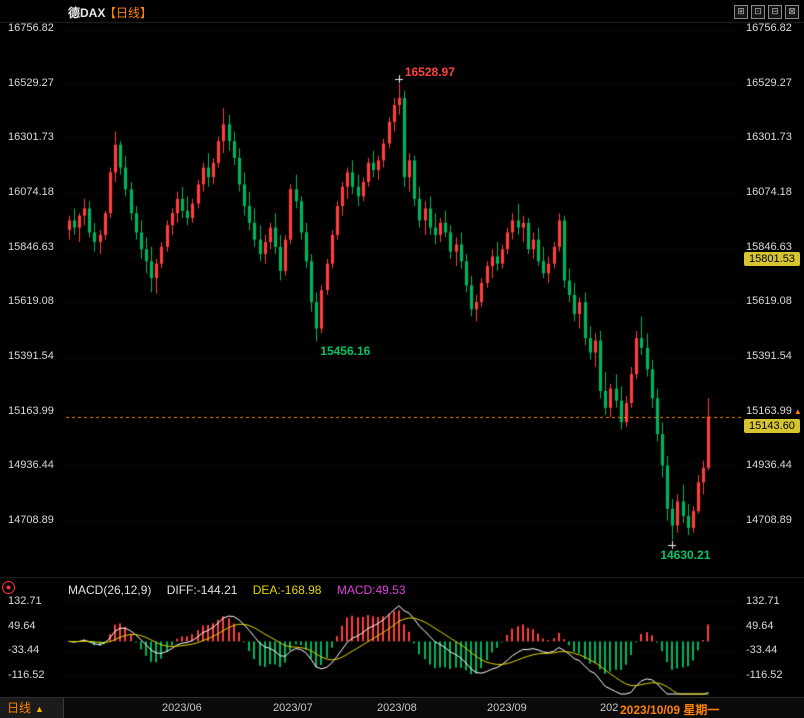 The image size is (804, 718). Describe the element at coordinates (766, 12) in the screenshot. I see `window-controls: ⊞ ⊡ ⊟ ⊠` at that location.